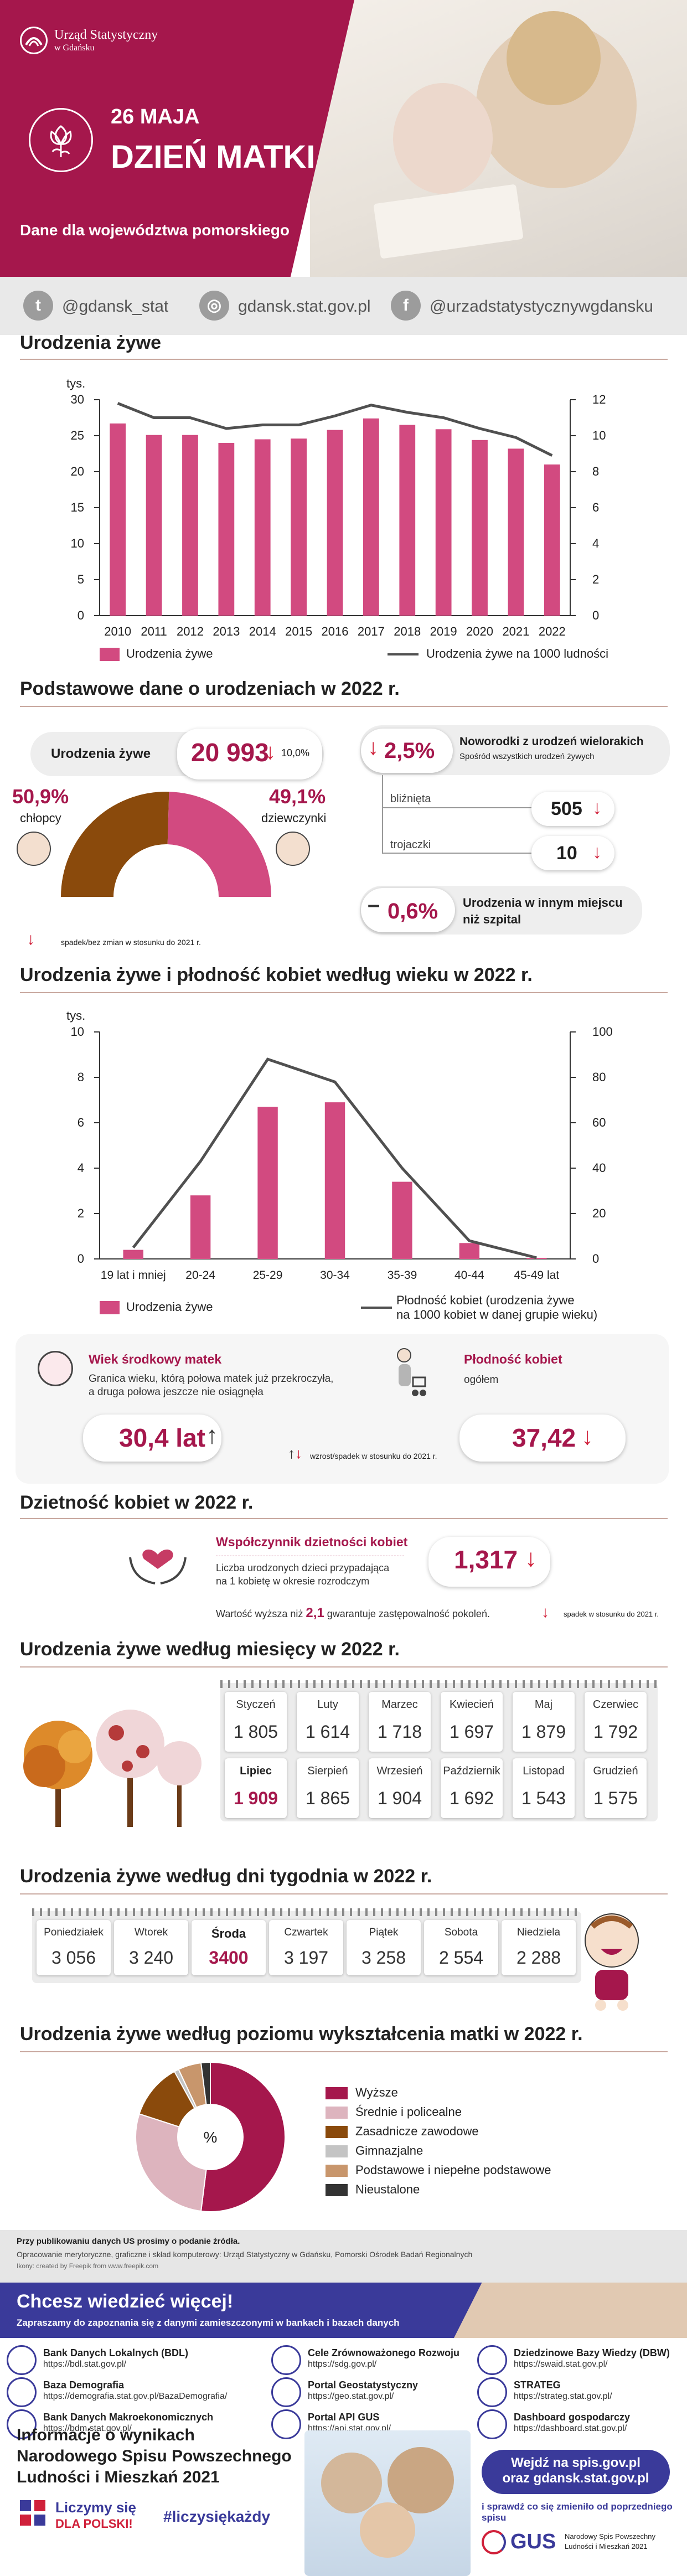 This screenshot has height=2576, width=687. I want to click on month-cell: Sierpień 1 865, so click(328, 1788).